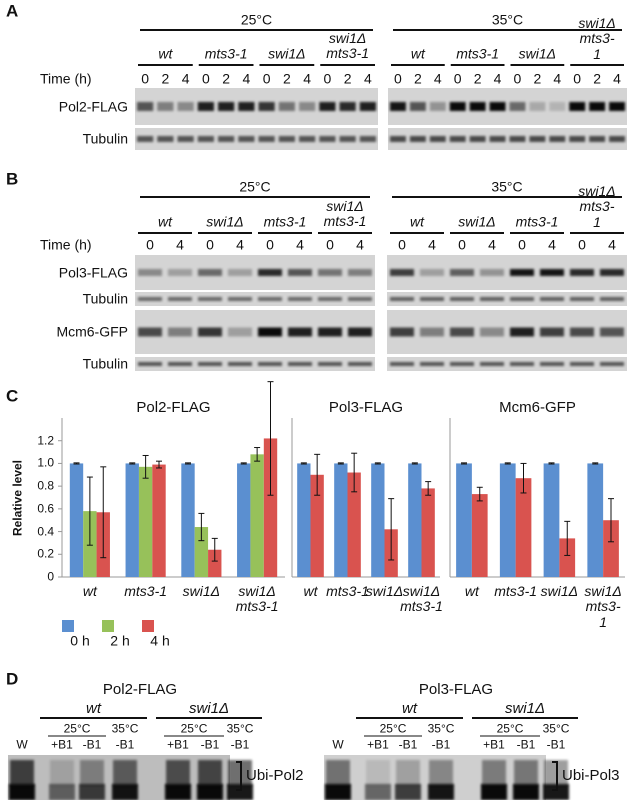 This screenshot has width=630, height=800. What do you see at coordinates (50, 576) in the screenshot?
I see `y-tick-label: 0` at bounding box center [50, 576].